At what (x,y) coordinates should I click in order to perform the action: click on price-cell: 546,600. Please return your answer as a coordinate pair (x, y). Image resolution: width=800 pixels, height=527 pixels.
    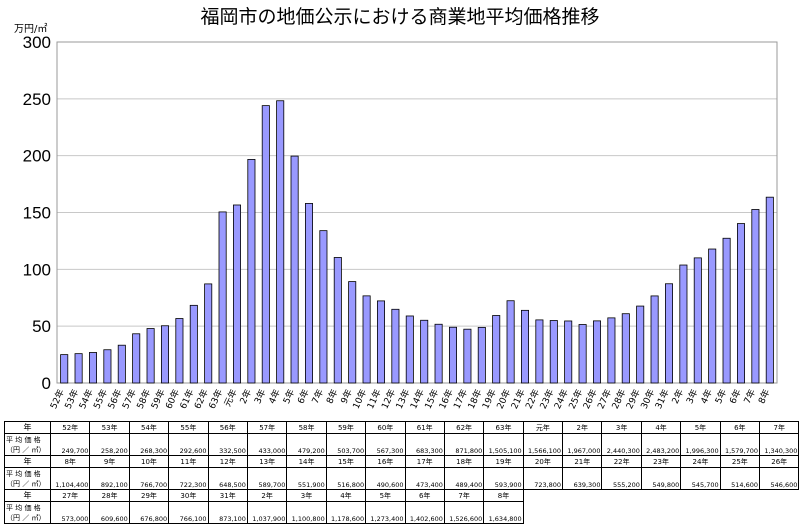
    Looking at the image, I should click on (779, 478).